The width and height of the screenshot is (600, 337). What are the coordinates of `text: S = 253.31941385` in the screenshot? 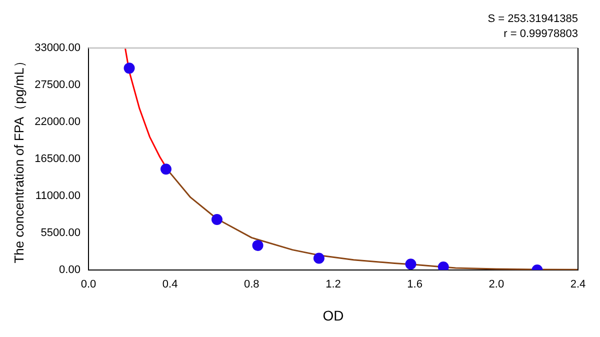 It's located at (533, 19).